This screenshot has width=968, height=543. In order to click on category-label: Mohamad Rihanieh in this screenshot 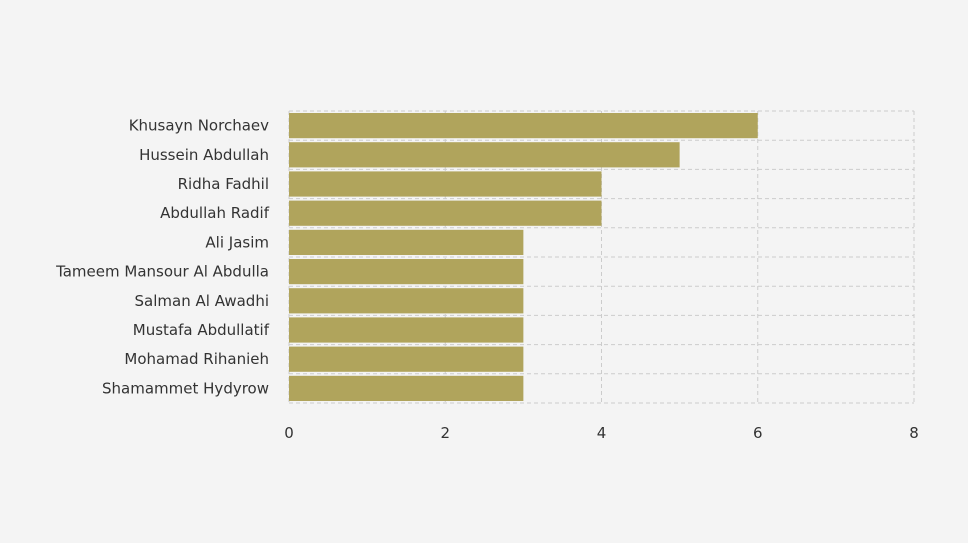, I will do `click(196, 359)`.